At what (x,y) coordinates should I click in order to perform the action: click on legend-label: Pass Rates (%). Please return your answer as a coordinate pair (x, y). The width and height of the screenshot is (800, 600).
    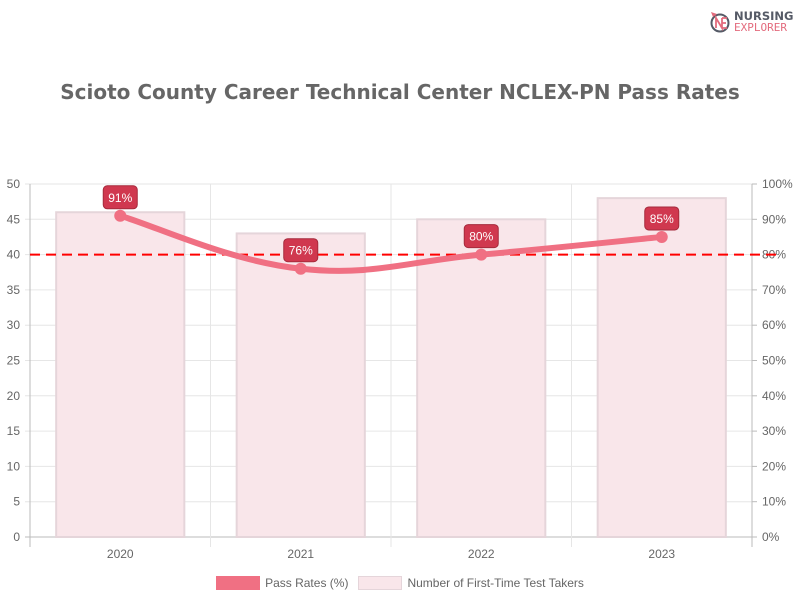
    Looking at the image, I should click on (307, 583).